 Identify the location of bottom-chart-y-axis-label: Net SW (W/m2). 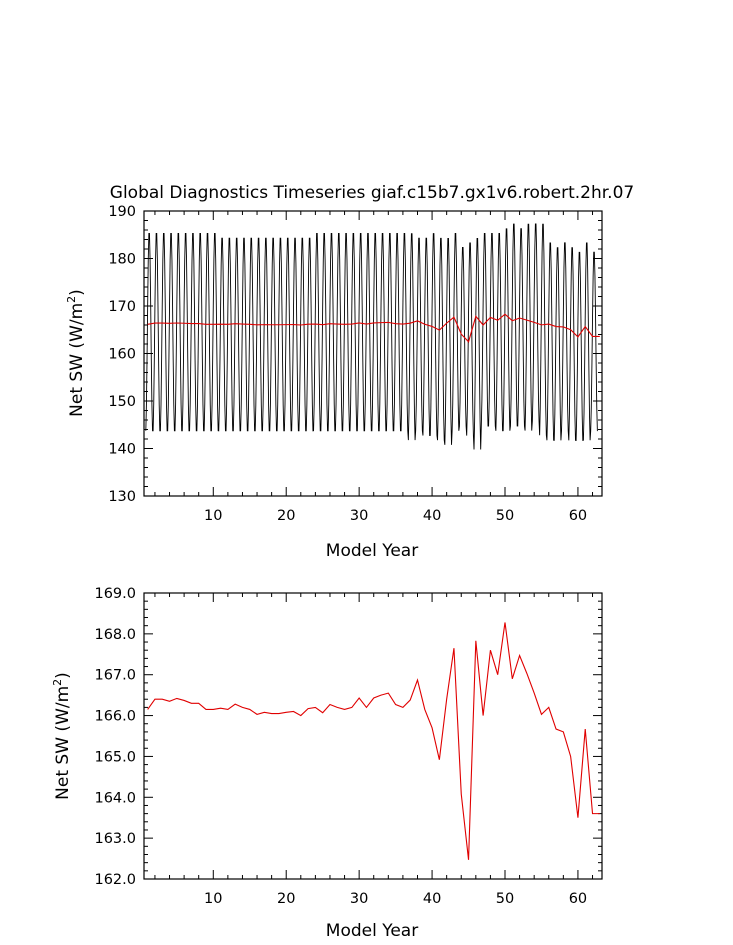
(62, 736).